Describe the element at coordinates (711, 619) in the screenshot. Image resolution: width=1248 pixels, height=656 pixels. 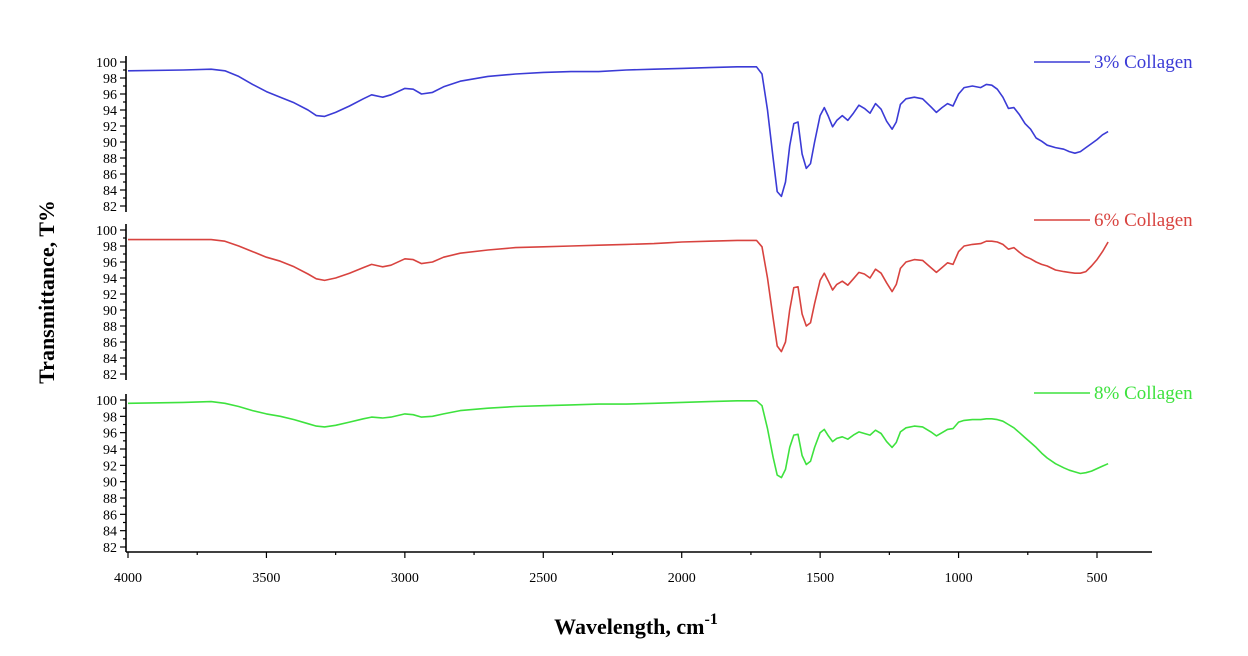
I see `x-axis-title-superscript: -1` at that location.